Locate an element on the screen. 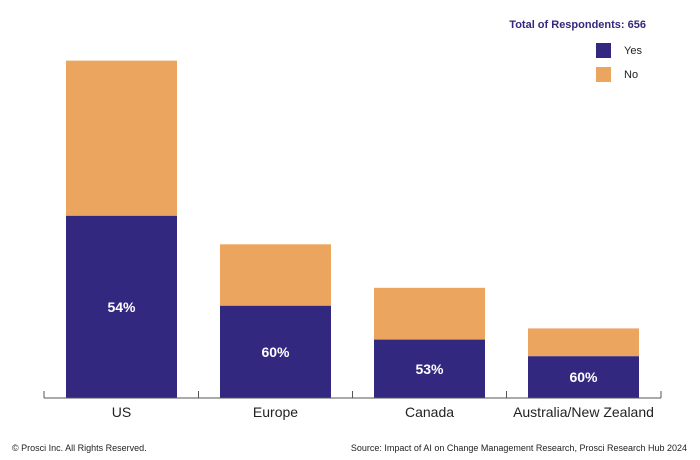 The height and width of the screenshot is (460, 700). x-tick-label-europe: Europe is located at coordinates (275, 412).